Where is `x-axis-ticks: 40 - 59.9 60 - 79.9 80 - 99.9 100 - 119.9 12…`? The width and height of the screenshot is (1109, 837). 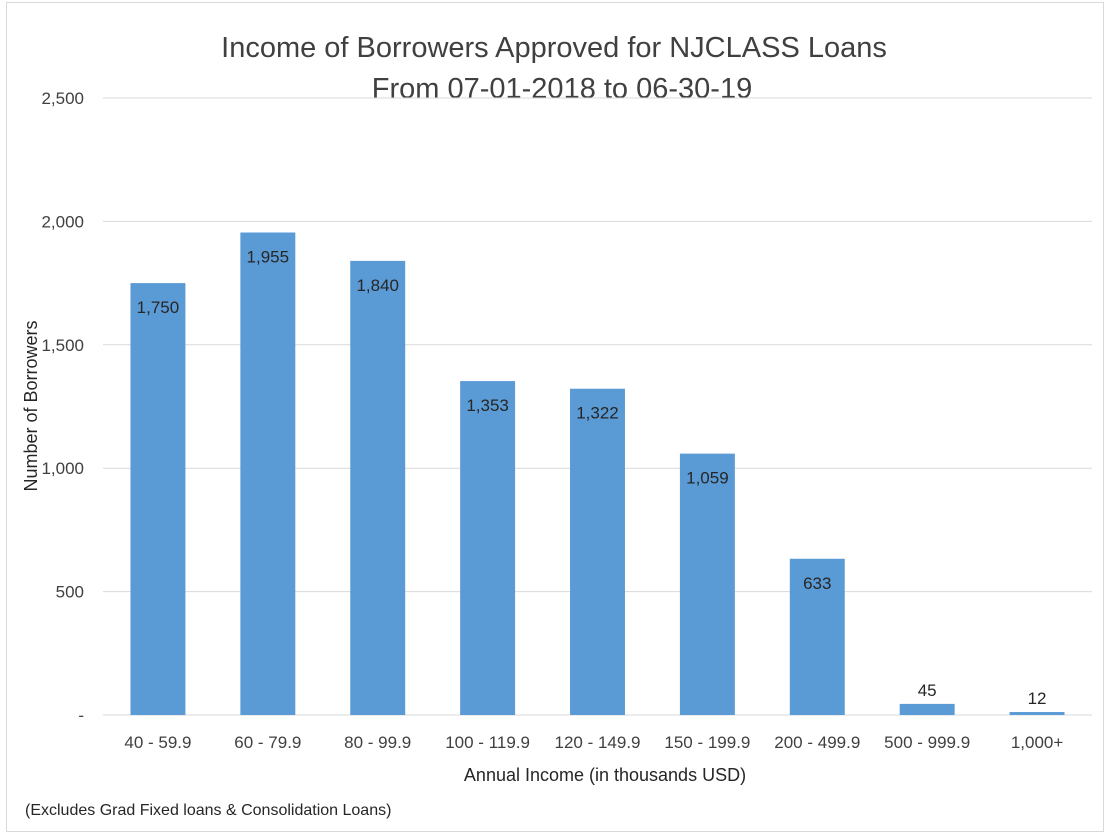 x-axis-ticks: 40 - 59.9 60 - 79.9 80 - 99.9 100 - 119.9 12… is located at coordinates (593, 742).